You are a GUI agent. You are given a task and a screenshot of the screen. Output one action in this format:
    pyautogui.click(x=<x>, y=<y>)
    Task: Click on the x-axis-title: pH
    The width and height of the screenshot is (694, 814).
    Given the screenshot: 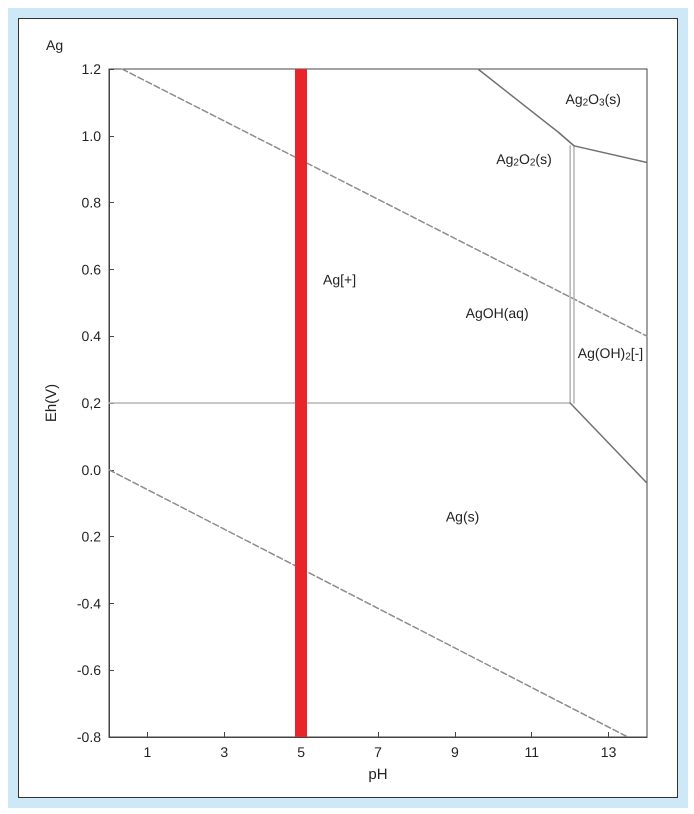 What is the action you would take?
    pyautogui.click(x=378, y=774)
    